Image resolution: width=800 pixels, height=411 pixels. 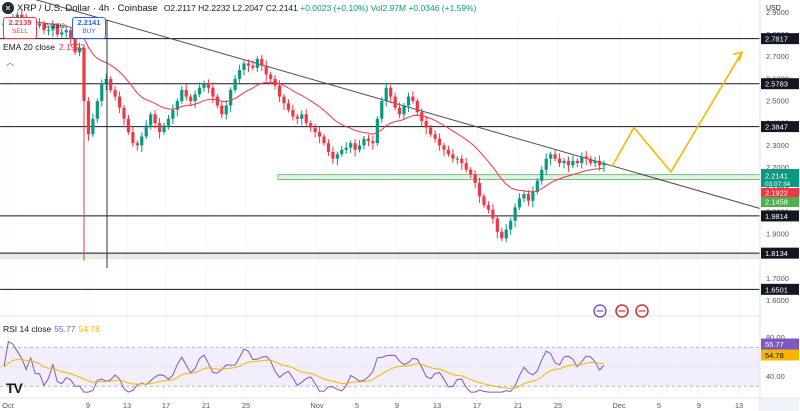 I want to click on date-tick-label: Oct, so click(x=8, y=405).